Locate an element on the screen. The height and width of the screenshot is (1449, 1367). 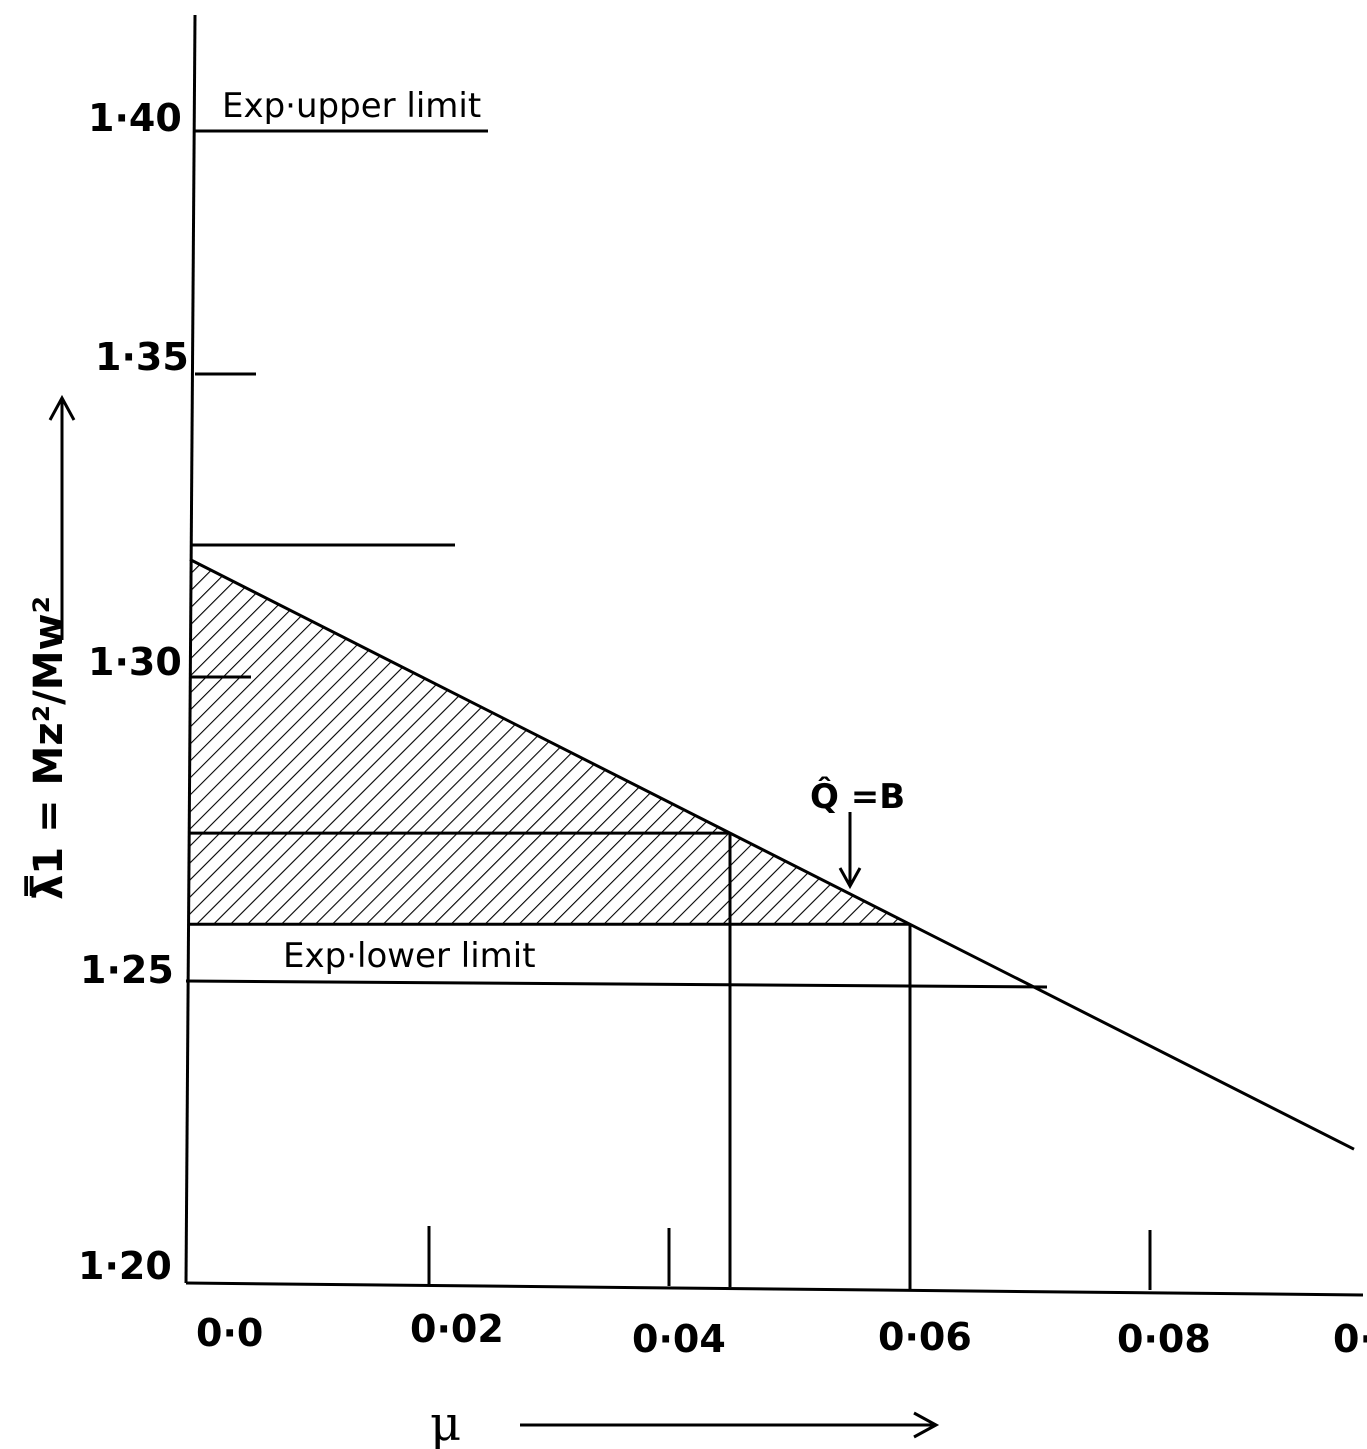
y-axis-title-arrow-head is located at coordinates (62, 407).